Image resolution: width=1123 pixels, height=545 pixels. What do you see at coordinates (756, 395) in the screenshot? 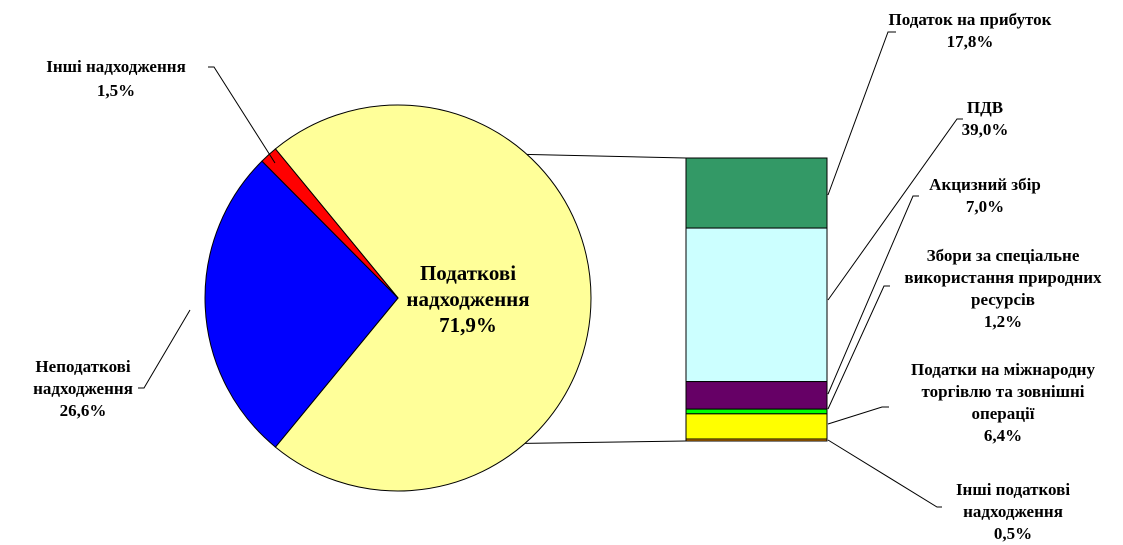
I see `bar-segment-акцизний-збір` at bounding box center [756, 395].